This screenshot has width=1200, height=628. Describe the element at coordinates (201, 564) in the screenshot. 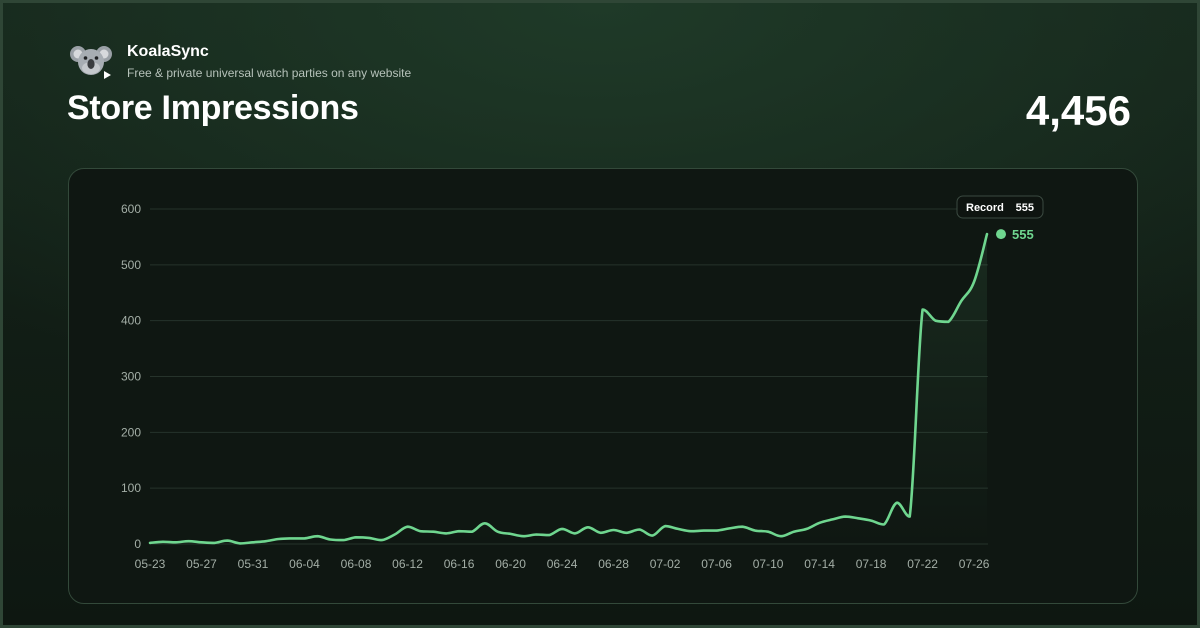

I see `x-tick-label: 05-27` at that location.